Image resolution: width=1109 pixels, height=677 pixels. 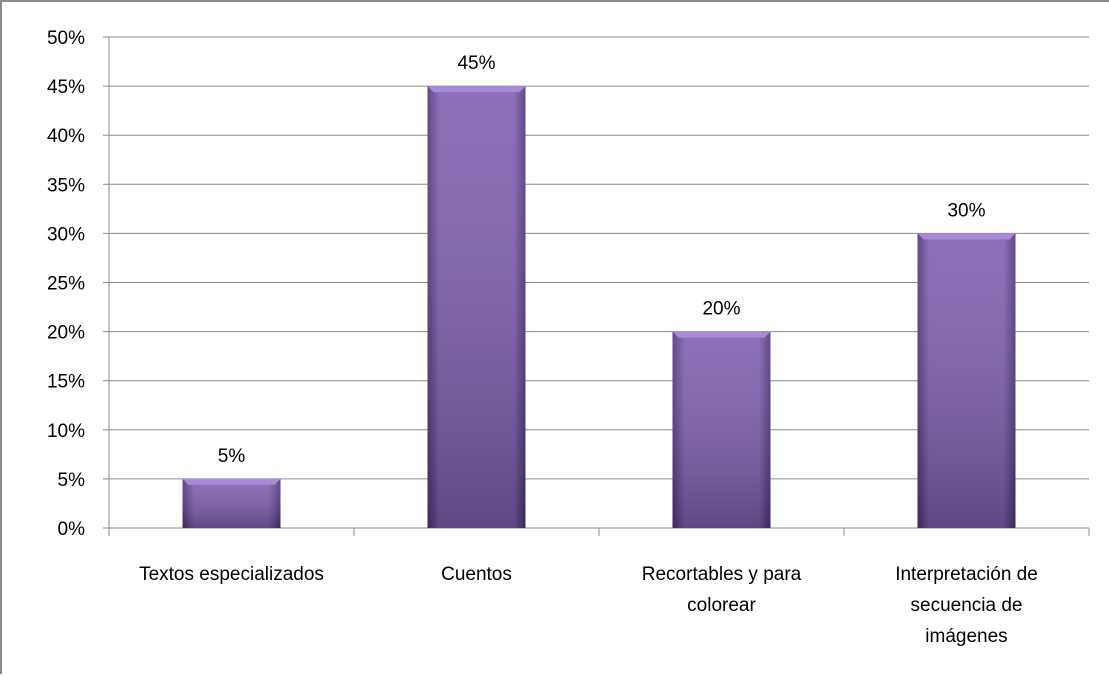 What do you see at coordinates (721, 605) in the screenshot?
I see `x-tick-label: colorear` at bounding box center [721, 605].